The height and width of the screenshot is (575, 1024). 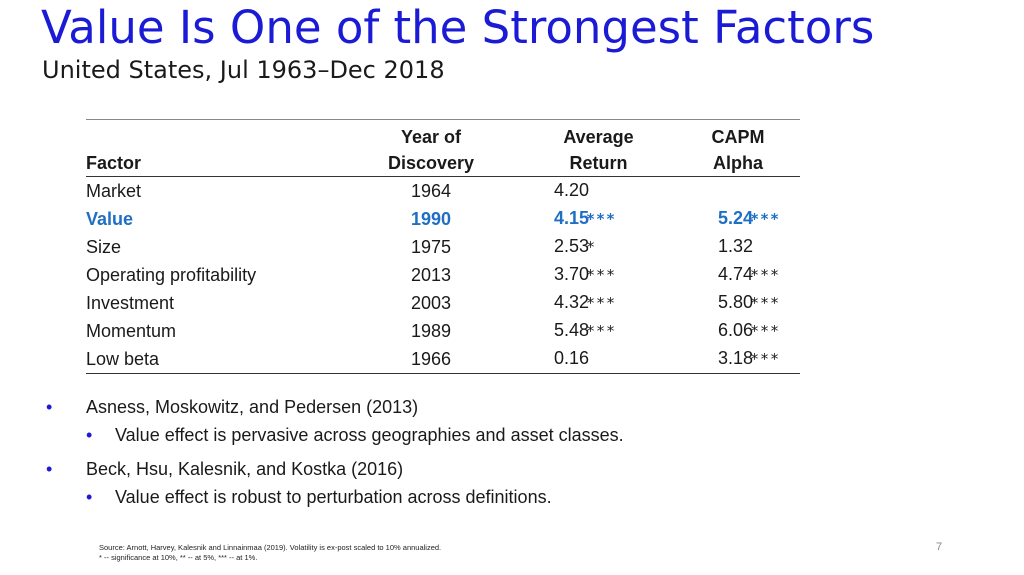 I want to click on header-year-of-discovery: Year of Discovery, so click(x=431, y=148).